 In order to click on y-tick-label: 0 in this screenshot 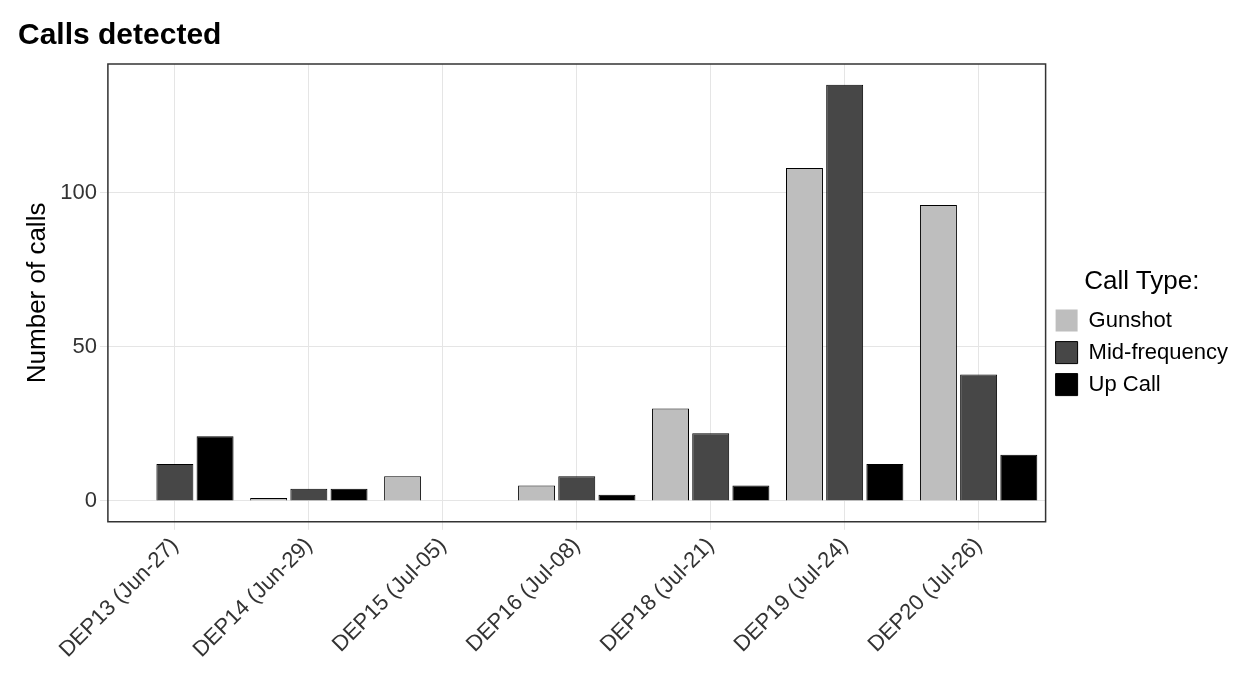, I will do `click(90, 500)`.